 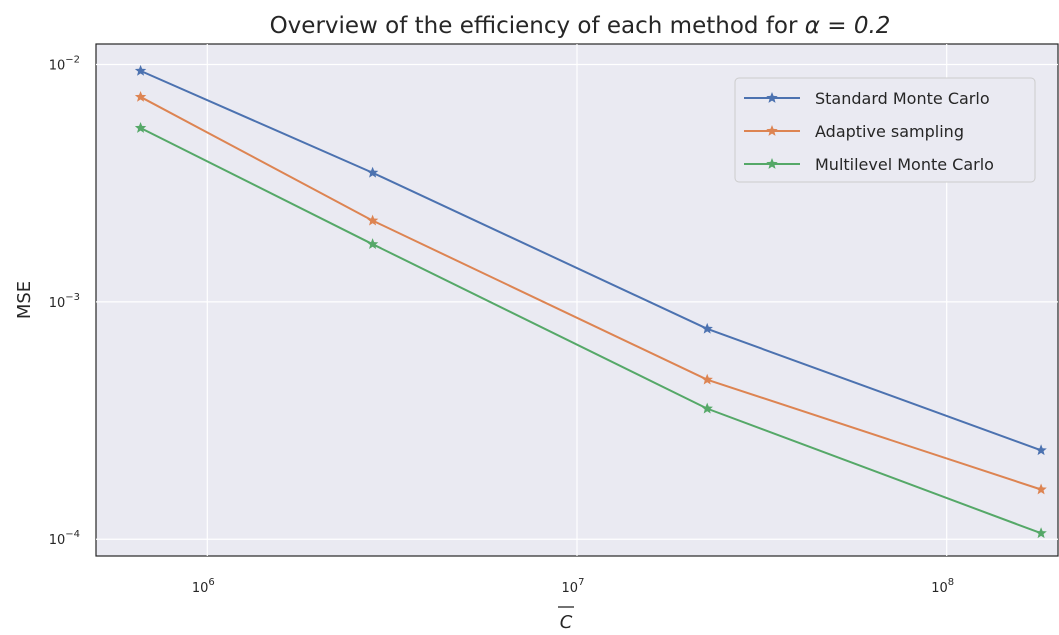 I want to click on x-axis-label: C, so click(x=566, y=622).